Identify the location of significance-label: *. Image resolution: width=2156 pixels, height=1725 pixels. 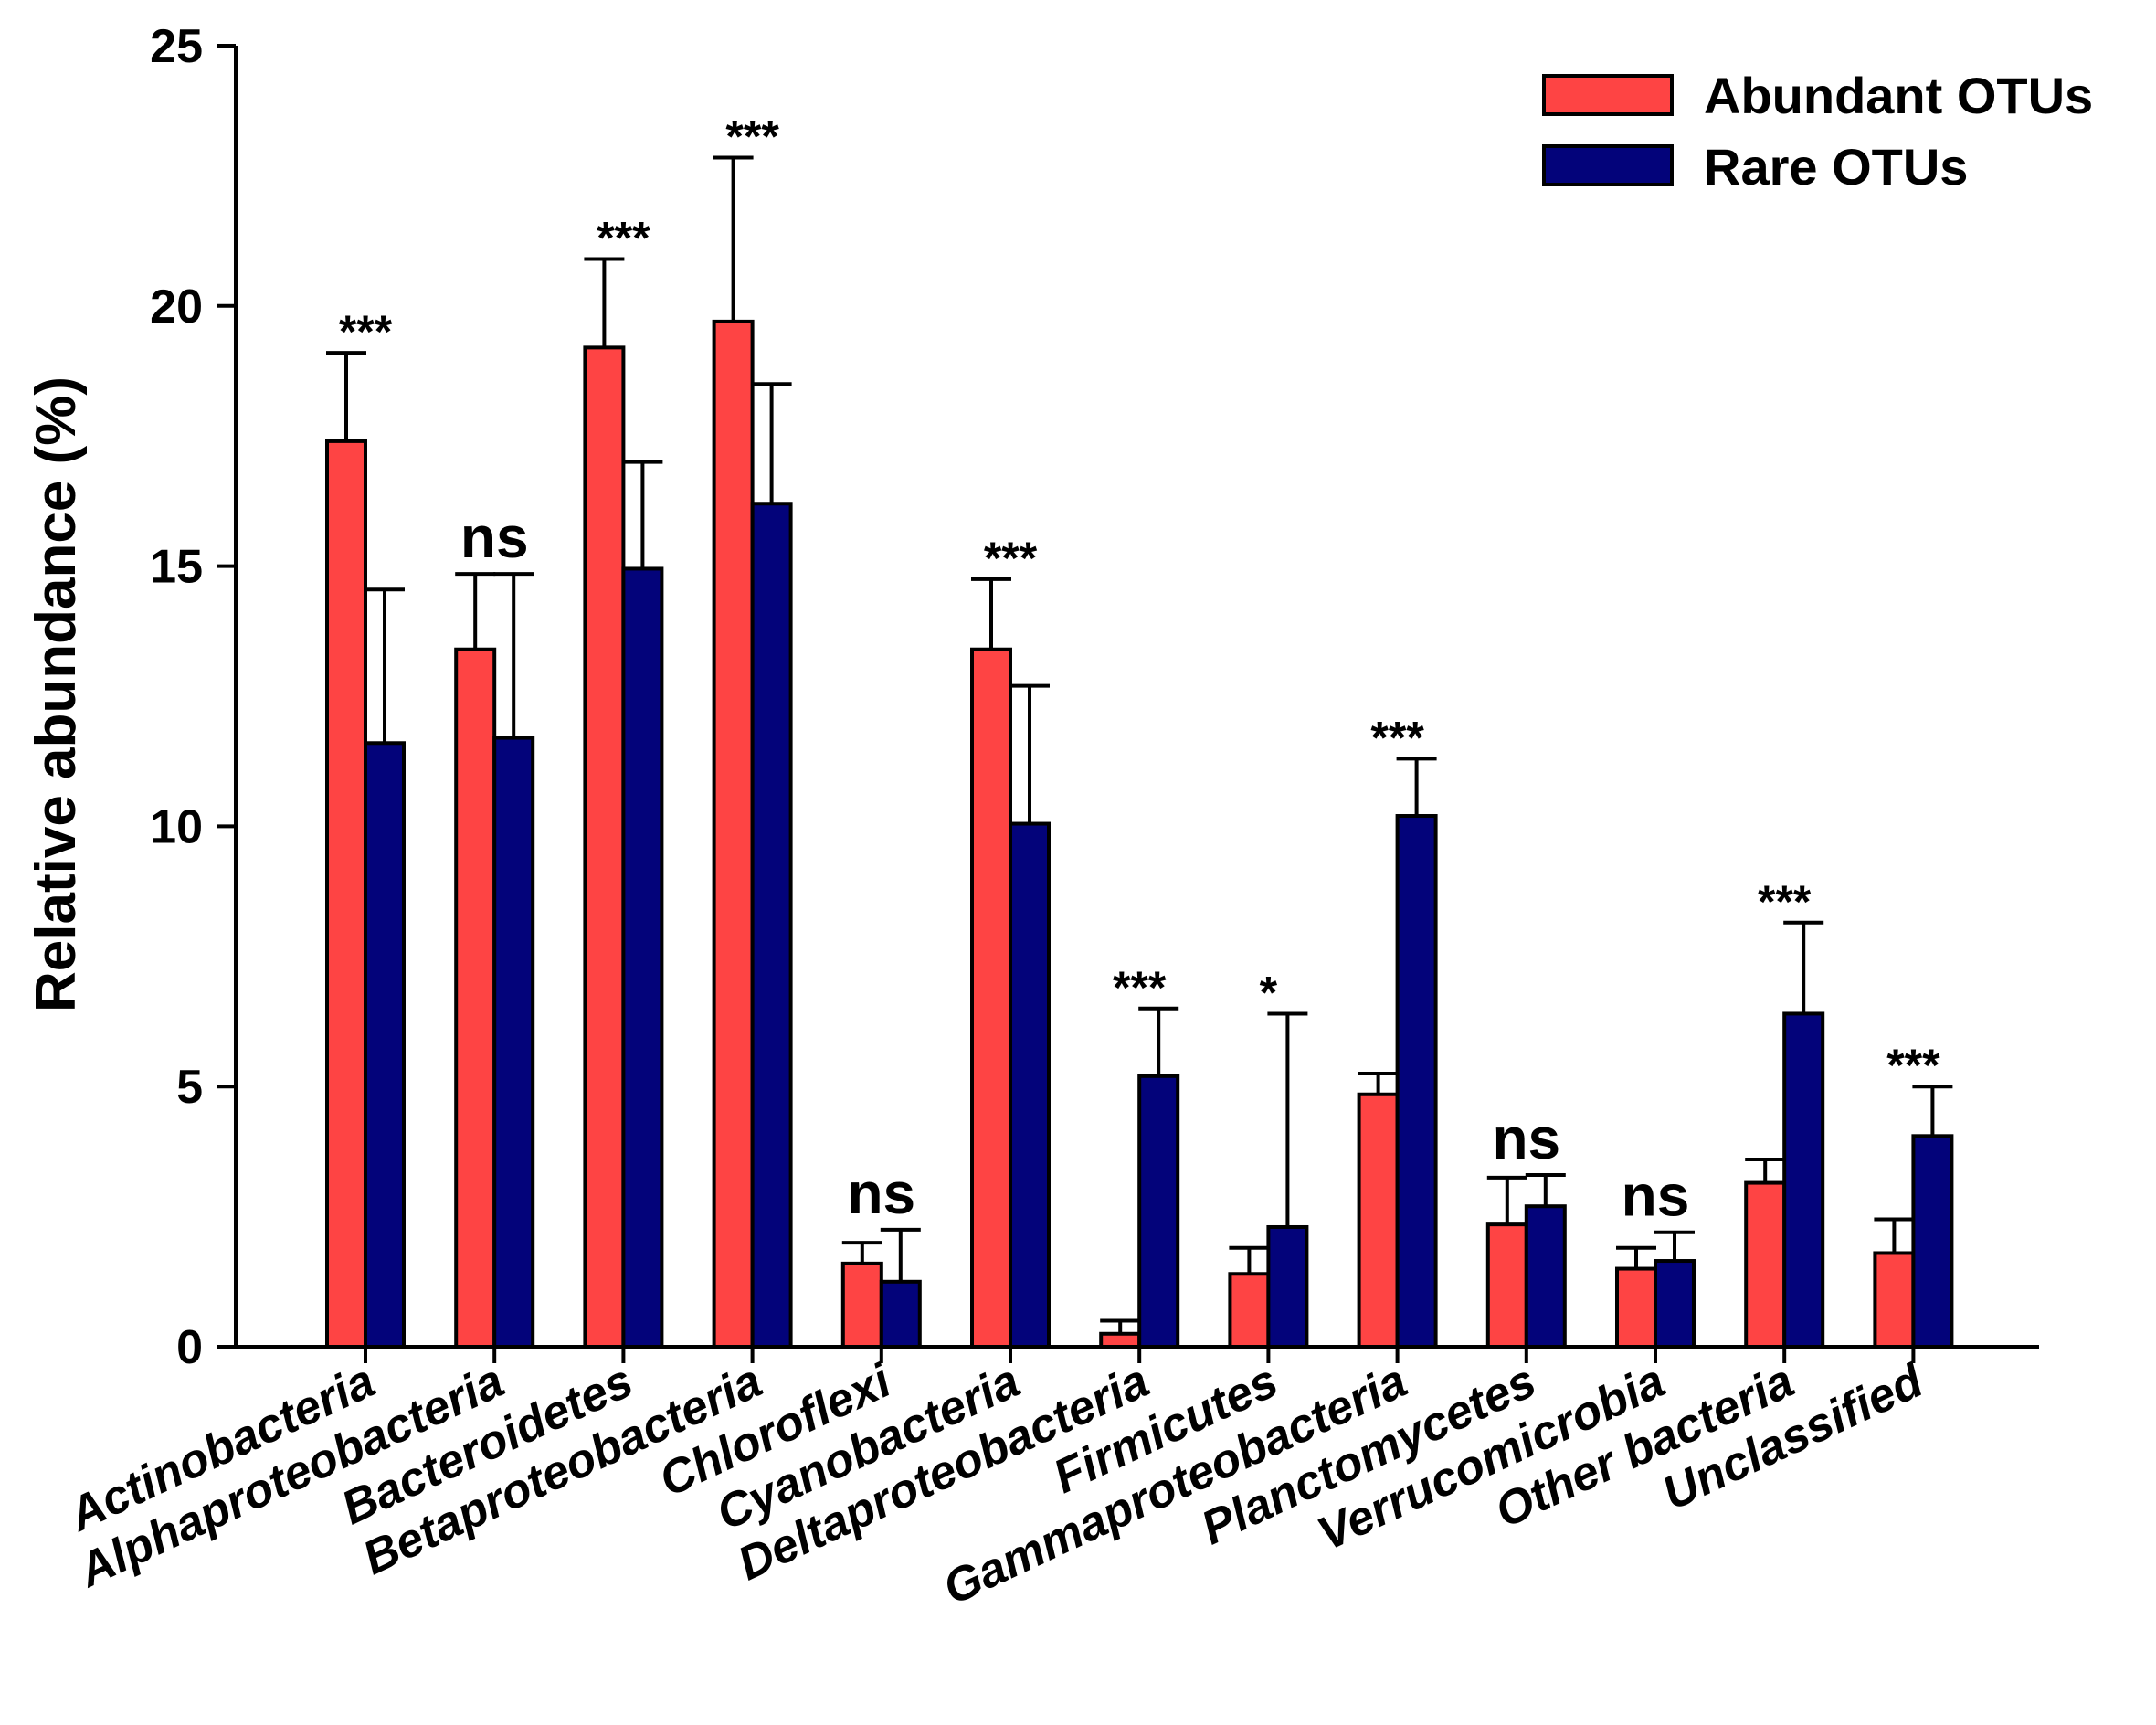
(1269, 992).